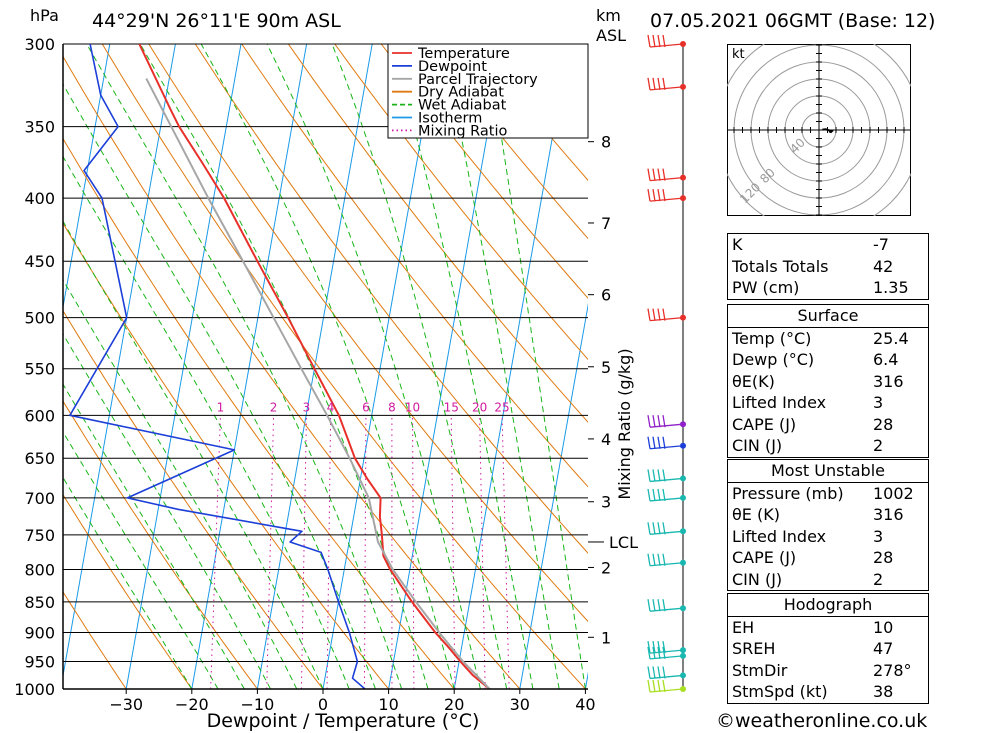  Describe the element at coordinates (450, 119) in the screenshot. I see `legend-entry: Isotherm` at that location.